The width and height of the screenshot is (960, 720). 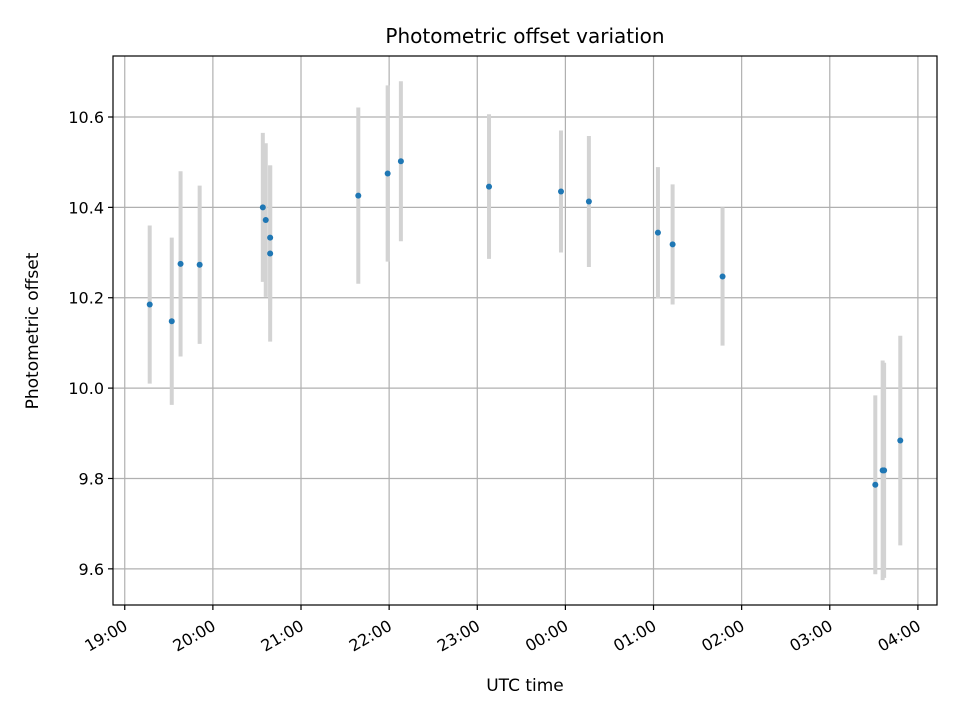 I want to click on y-tick-label: 10.4, so click(x=86, y=207).